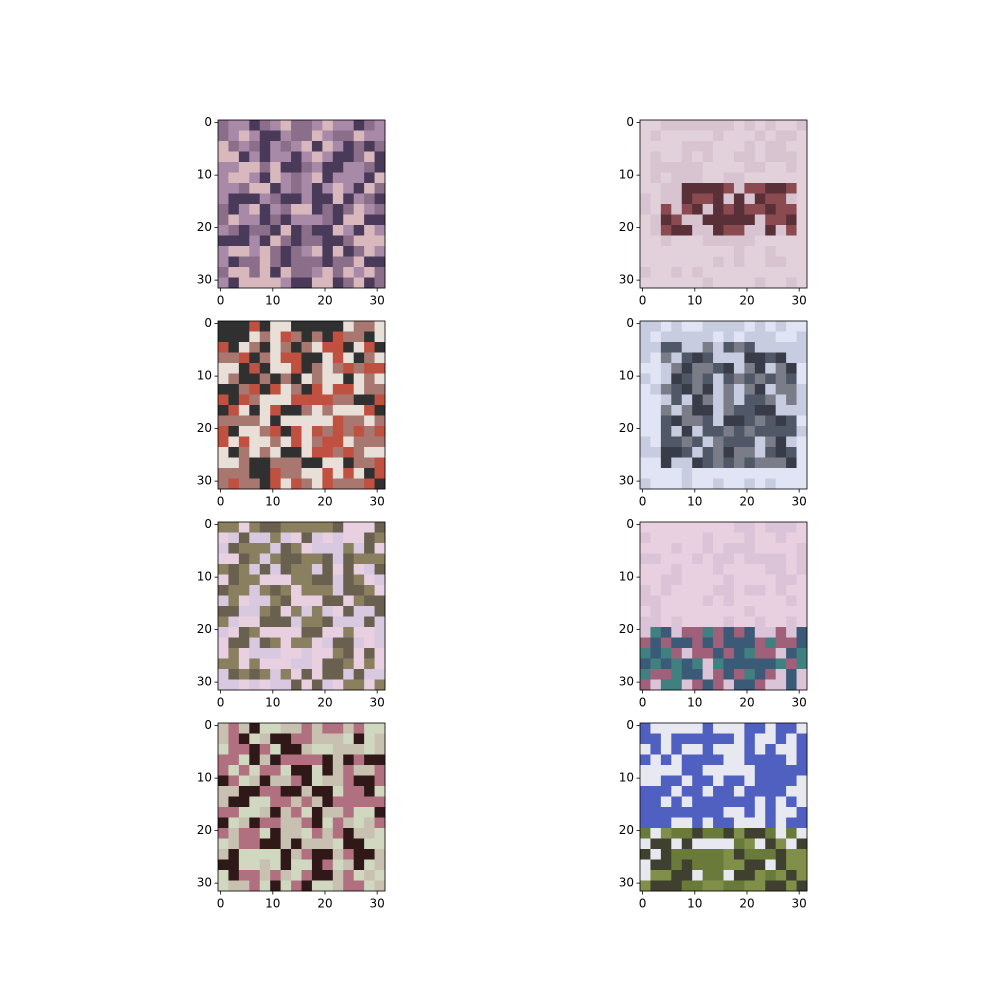 This screenshot has width=1000, height=1000. Describe the element at coordinates (204, 227) in the screenshot. I see `y-tick-label: 20` at that location.